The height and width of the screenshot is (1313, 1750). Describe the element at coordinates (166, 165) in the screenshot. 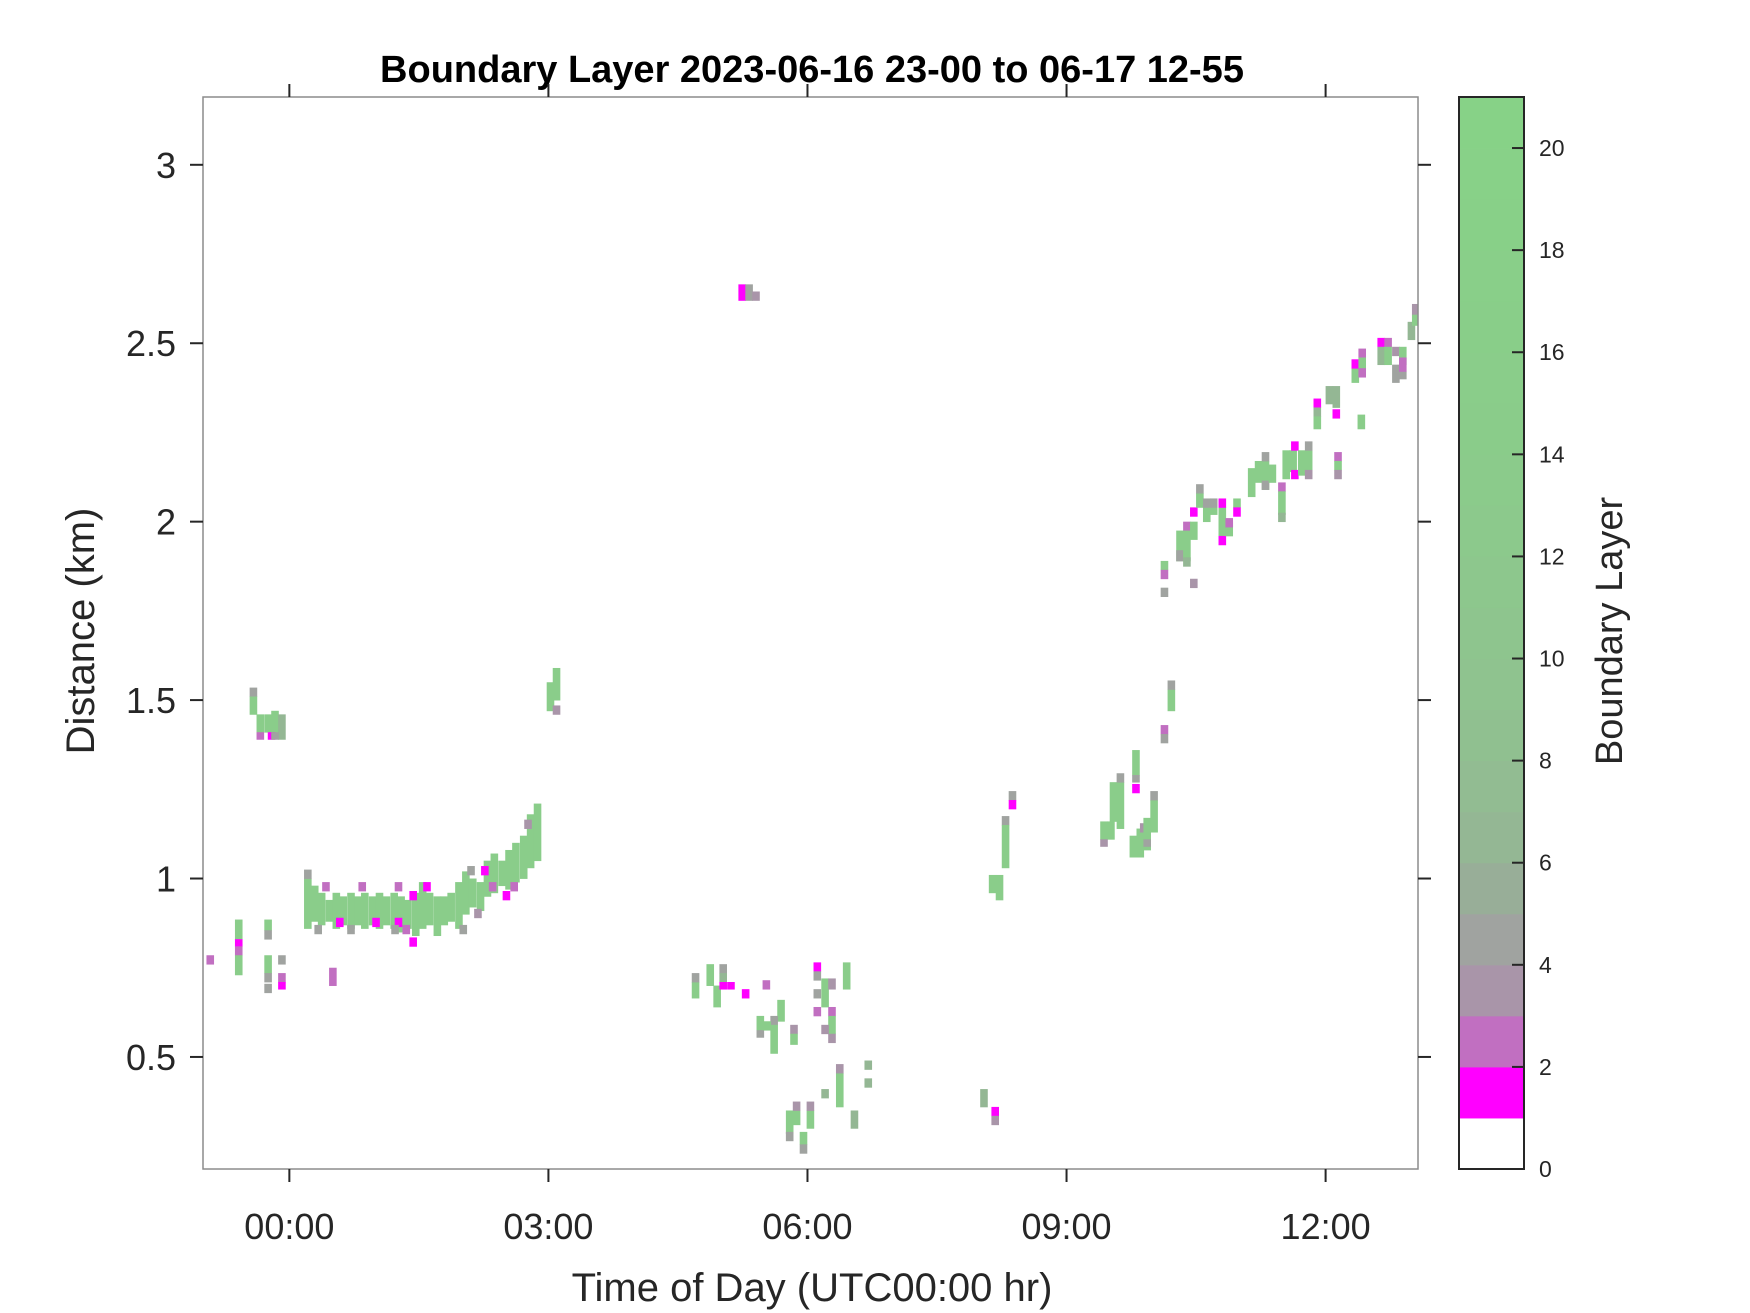

I see `y-tick-label: 3` at that location.